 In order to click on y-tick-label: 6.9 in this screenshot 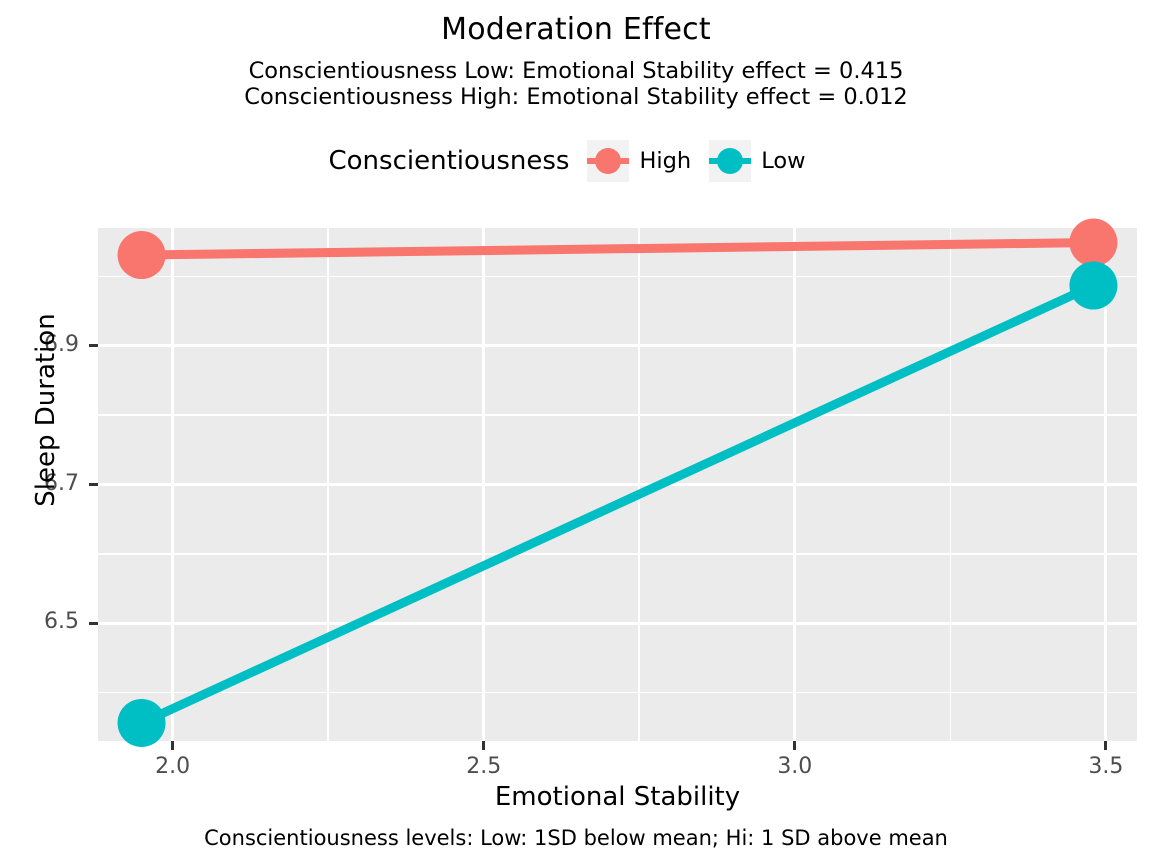, I will do `click(61, 344)`.